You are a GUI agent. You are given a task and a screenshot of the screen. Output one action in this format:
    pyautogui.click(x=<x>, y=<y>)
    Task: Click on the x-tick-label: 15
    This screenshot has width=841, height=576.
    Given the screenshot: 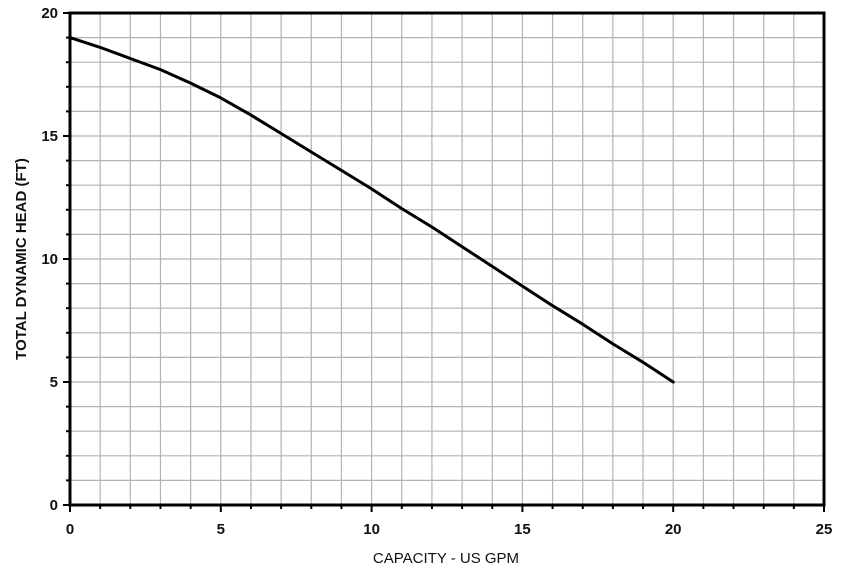 What is the action you would take?
    pyautogui.click(x=522, y=529)
    